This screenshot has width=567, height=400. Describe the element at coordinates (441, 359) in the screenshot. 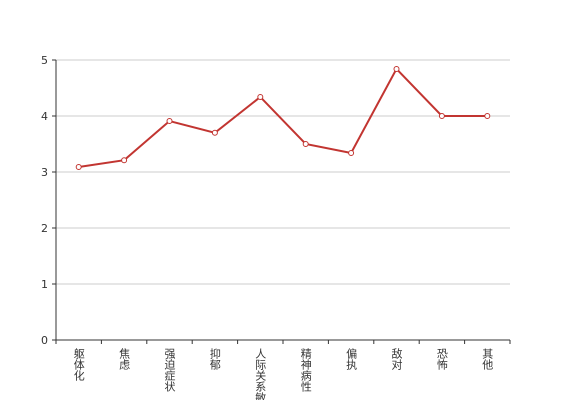

I see `x-tick-label: 恐怖` at that location.